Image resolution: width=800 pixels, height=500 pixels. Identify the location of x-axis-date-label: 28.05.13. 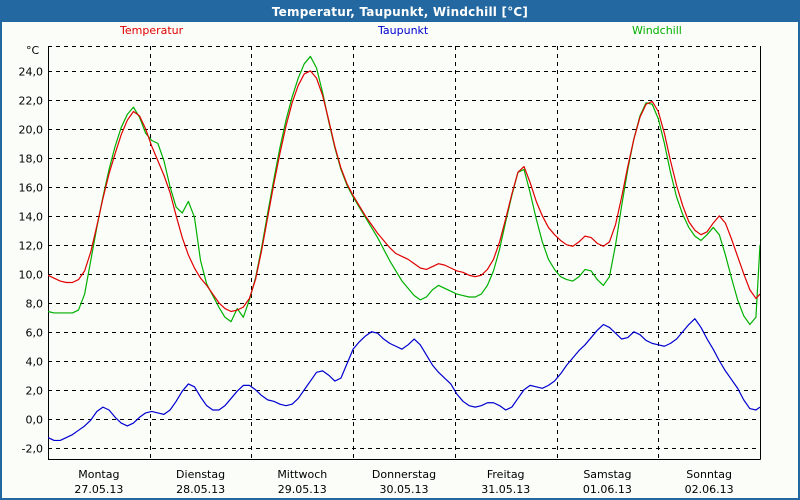
(200, 489).